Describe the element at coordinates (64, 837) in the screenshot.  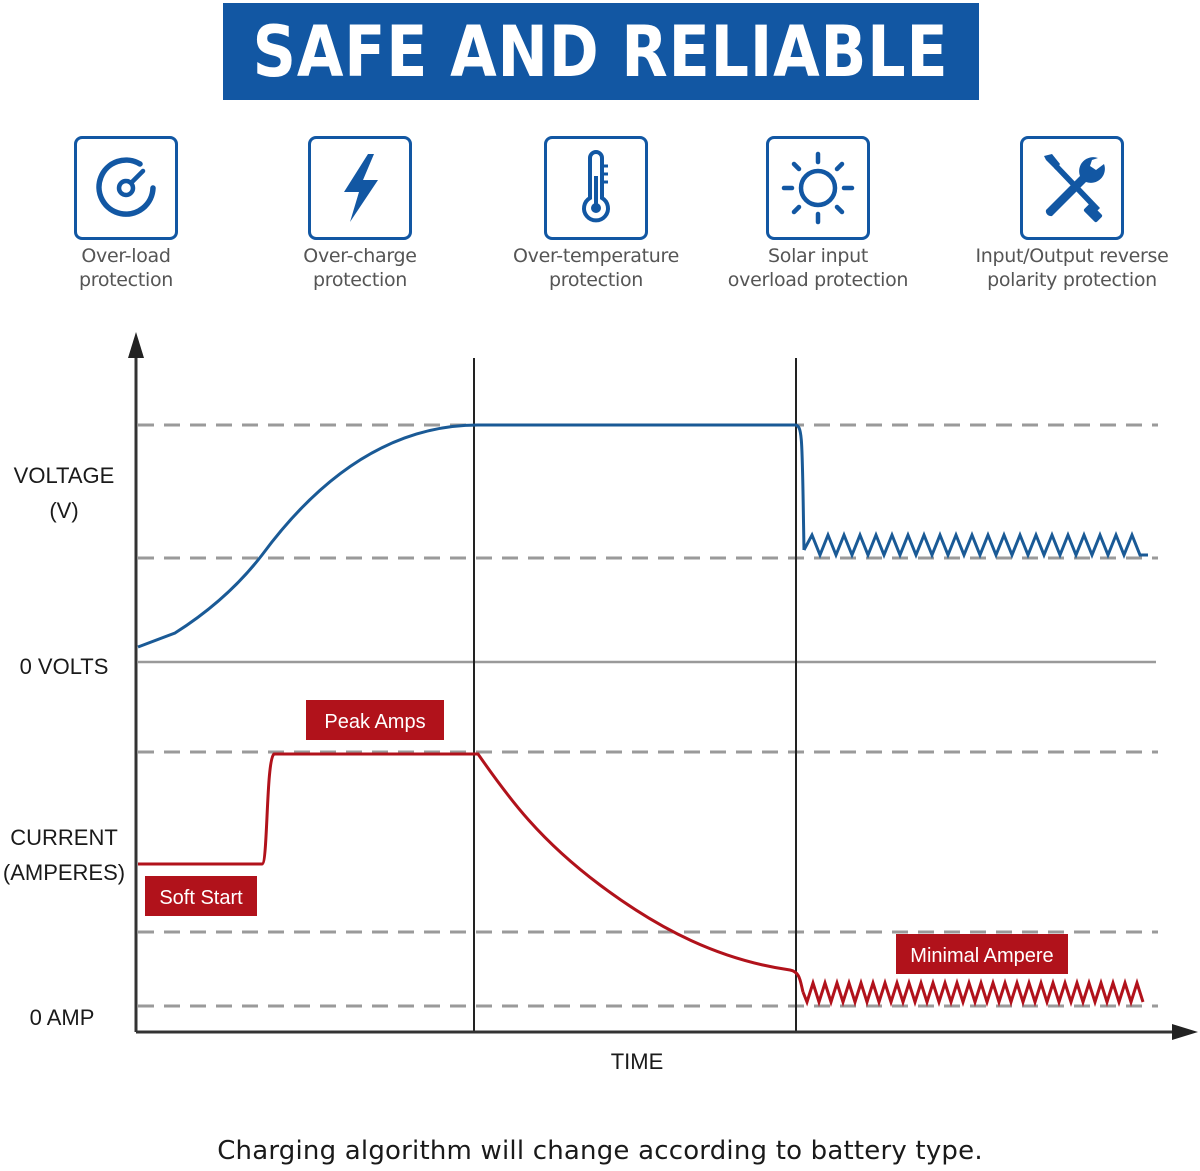
I see `current-axis-label: CURRENT` at that location.